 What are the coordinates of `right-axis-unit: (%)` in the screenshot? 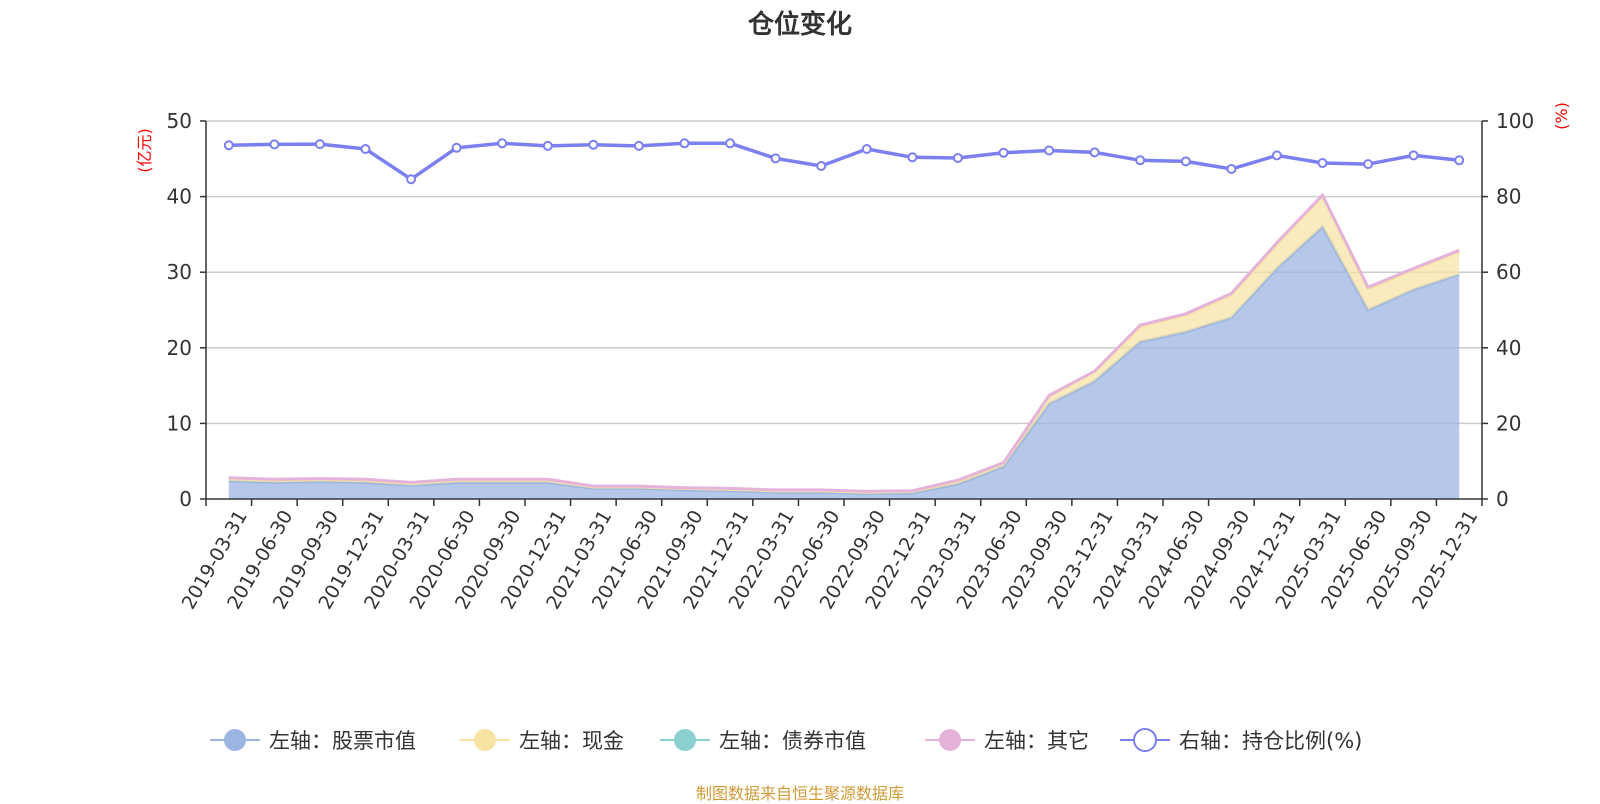 It's located at (1561, 116).